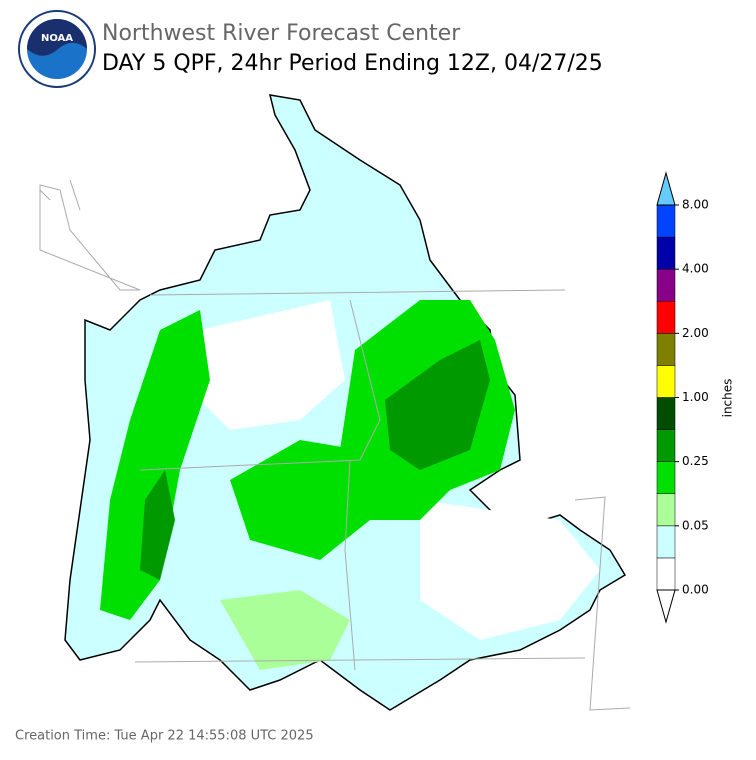 Image resolution: width=756 pixels, height=760 pixels. Describe the element at coordinates (728, 398) in the screenshot. I see `colorbar-label: inches` at that location.